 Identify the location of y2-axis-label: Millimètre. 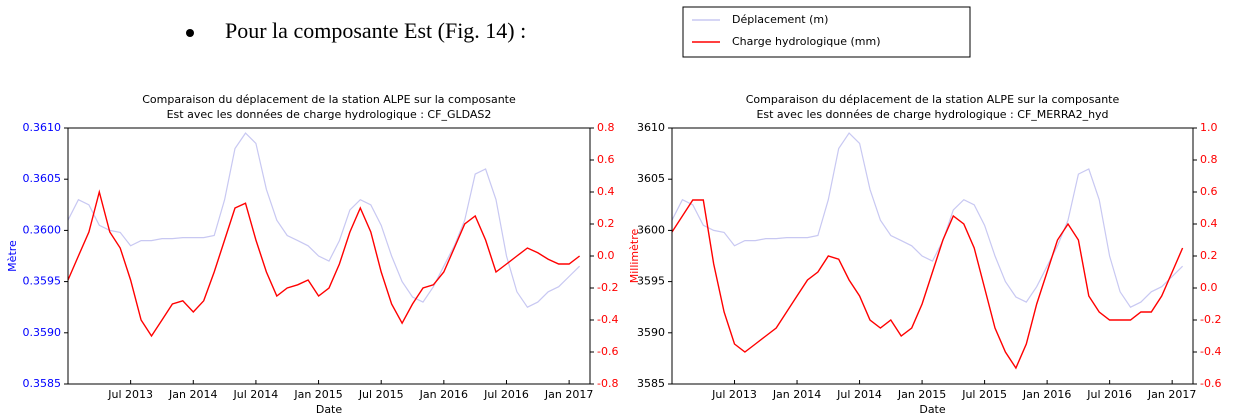
(634, 255).